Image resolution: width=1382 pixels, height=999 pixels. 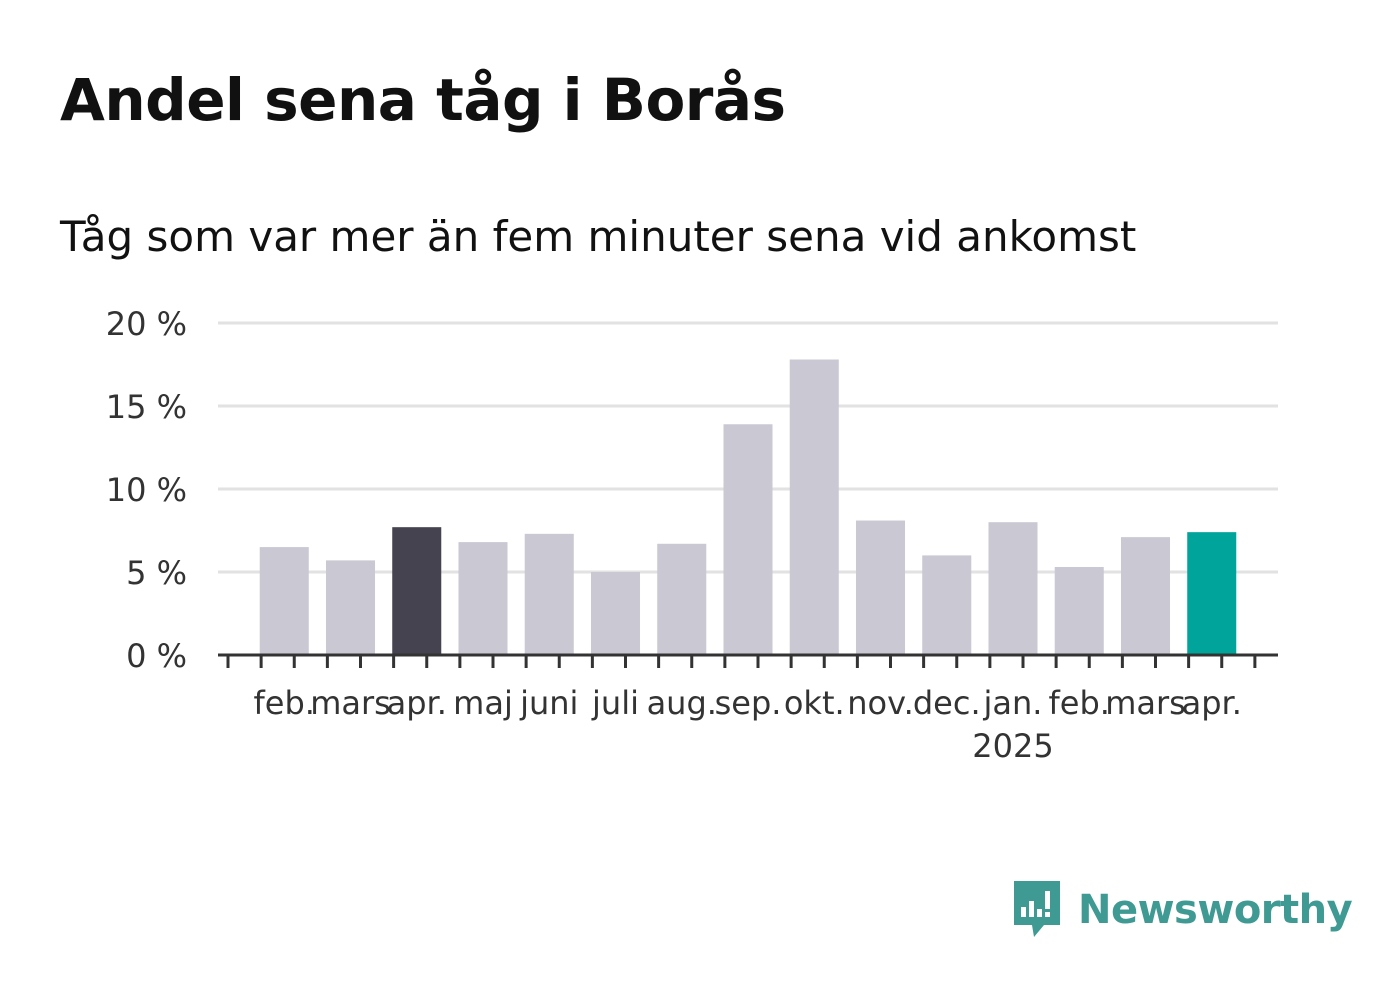 What do you see at coordinates (146, 324) in the screenshot?
I see `y-tick-label: 20 %` at bounding box center [146, 324].